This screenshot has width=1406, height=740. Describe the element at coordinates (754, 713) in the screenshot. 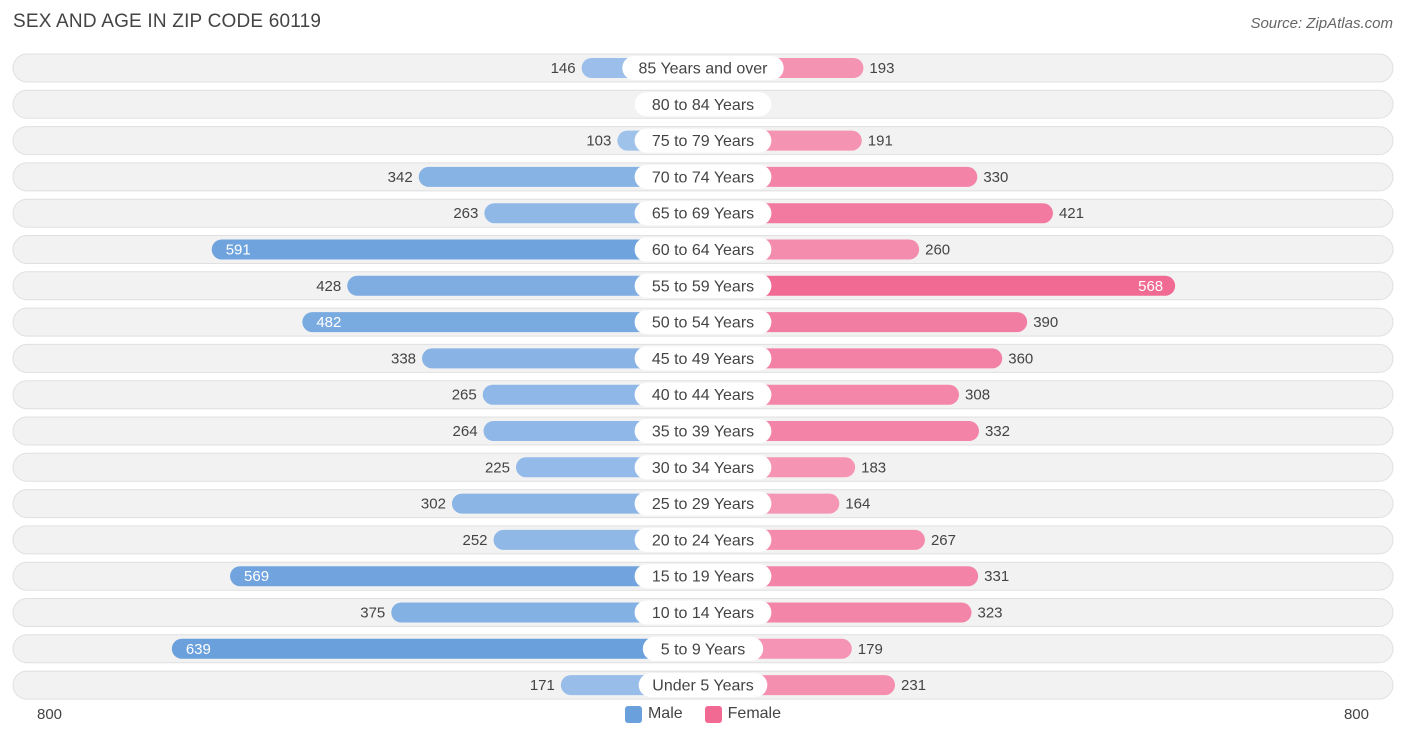

I see `legend-label-female: Female` at that location.